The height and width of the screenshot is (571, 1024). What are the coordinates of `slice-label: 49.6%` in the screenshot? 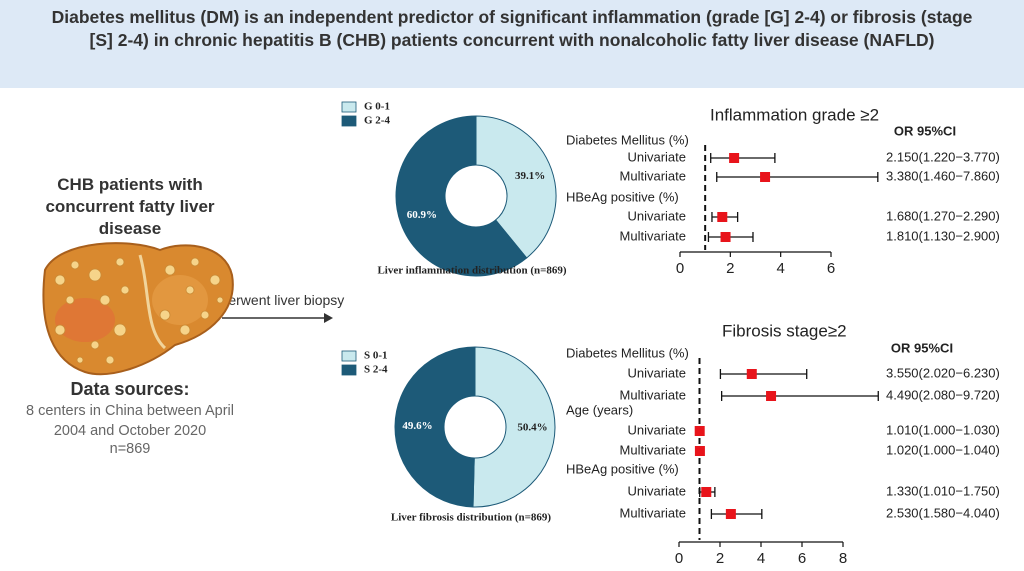 It's located at (417, 426).